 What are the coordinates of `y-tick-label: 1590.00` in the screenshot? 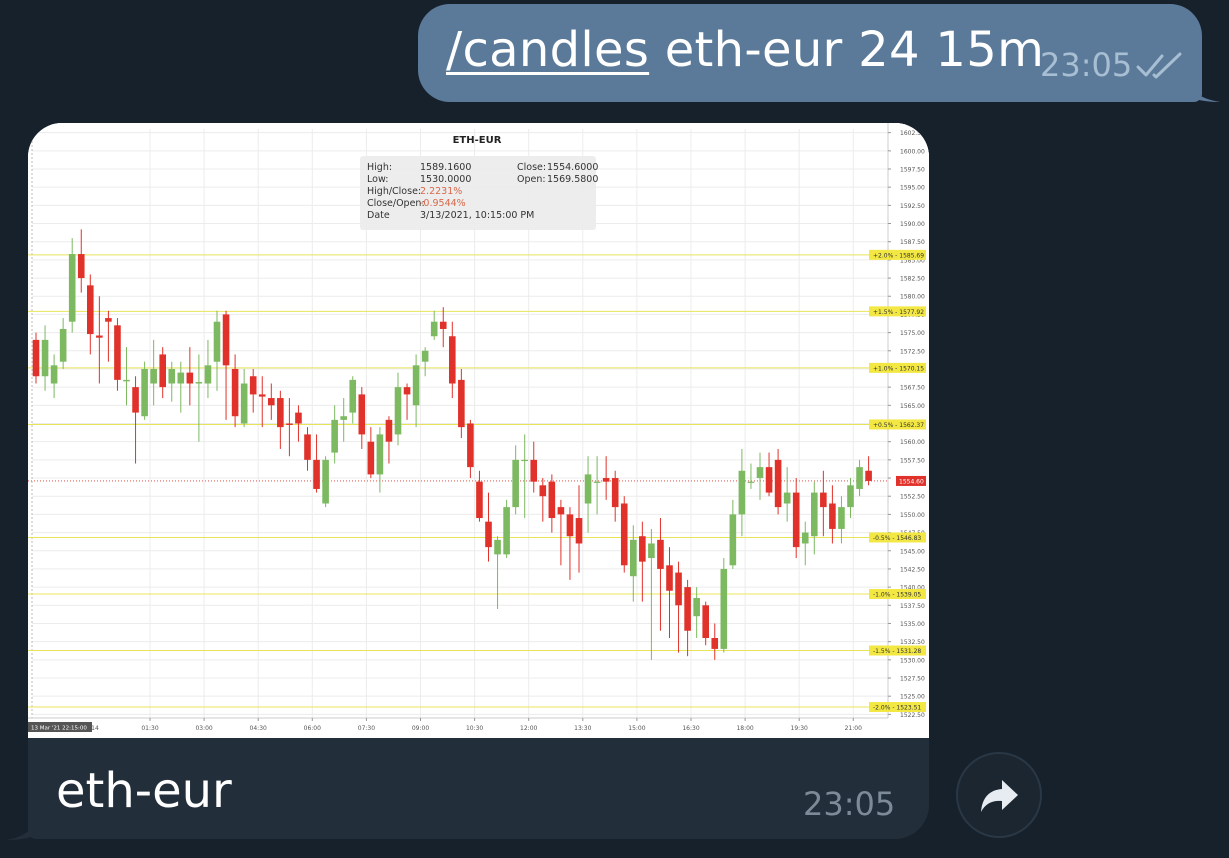 It's located at (912, 224).